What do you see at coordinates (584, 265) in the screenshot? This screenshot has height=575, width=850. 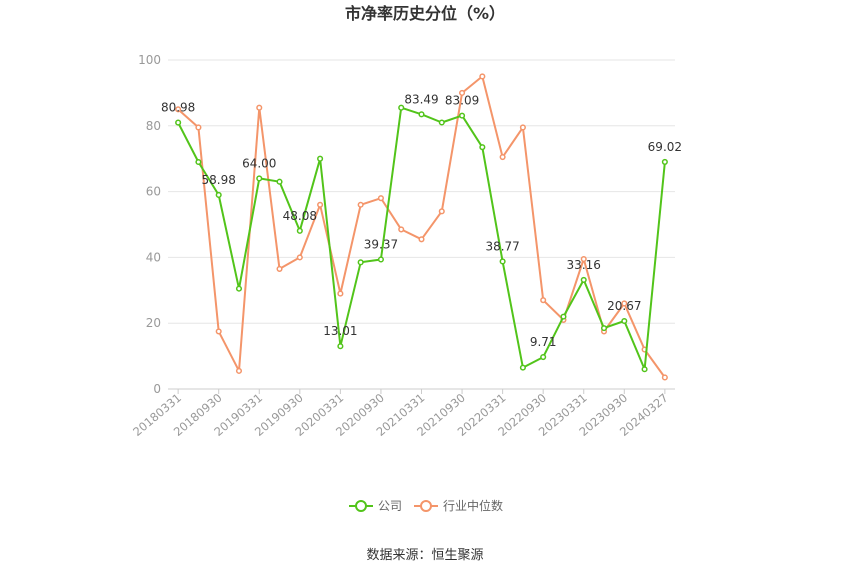 I see `data-label: 33.16` at bounding box center [584, 265].